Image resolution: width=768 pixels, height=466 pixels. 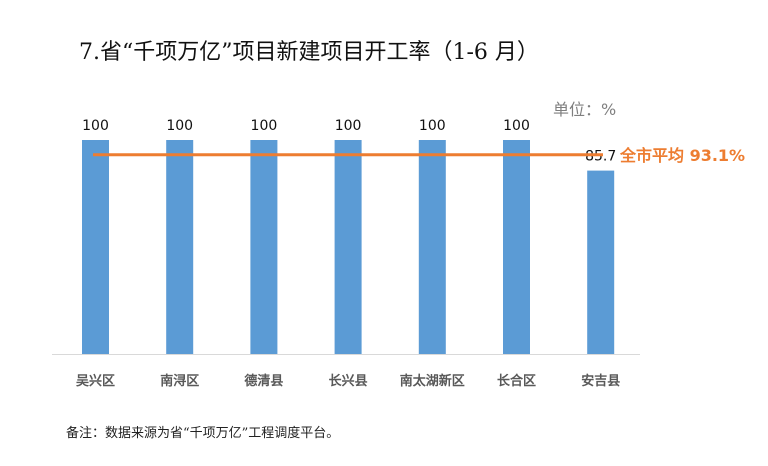 I want to click on data-label-6: 85.7, so click(x=600, y=157).